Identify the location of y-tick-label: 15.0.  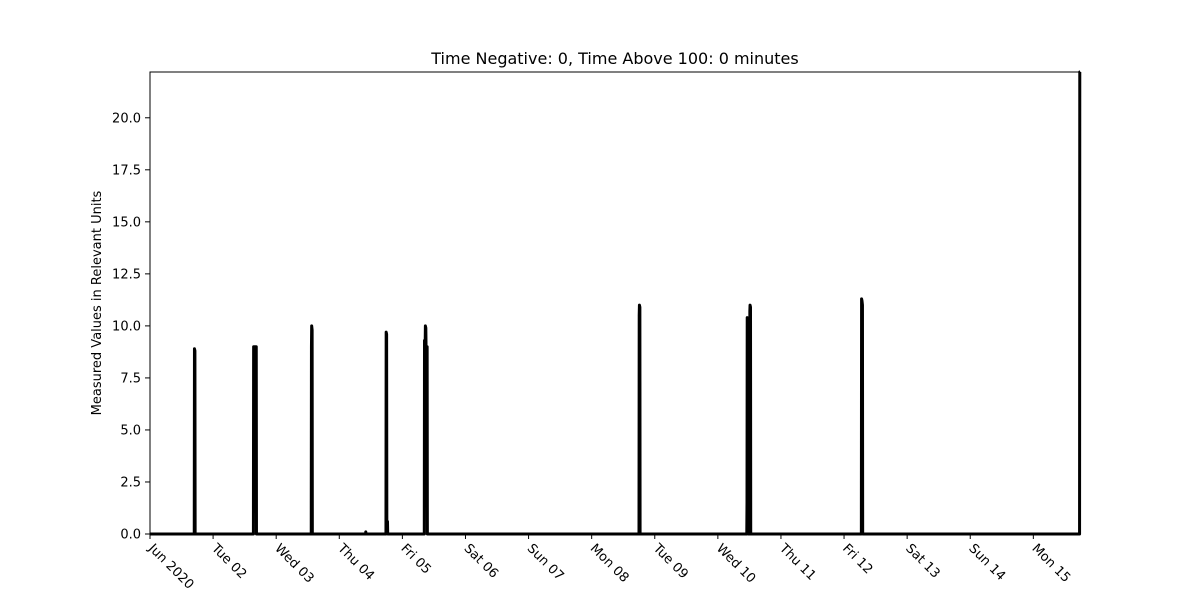
(126, 222).